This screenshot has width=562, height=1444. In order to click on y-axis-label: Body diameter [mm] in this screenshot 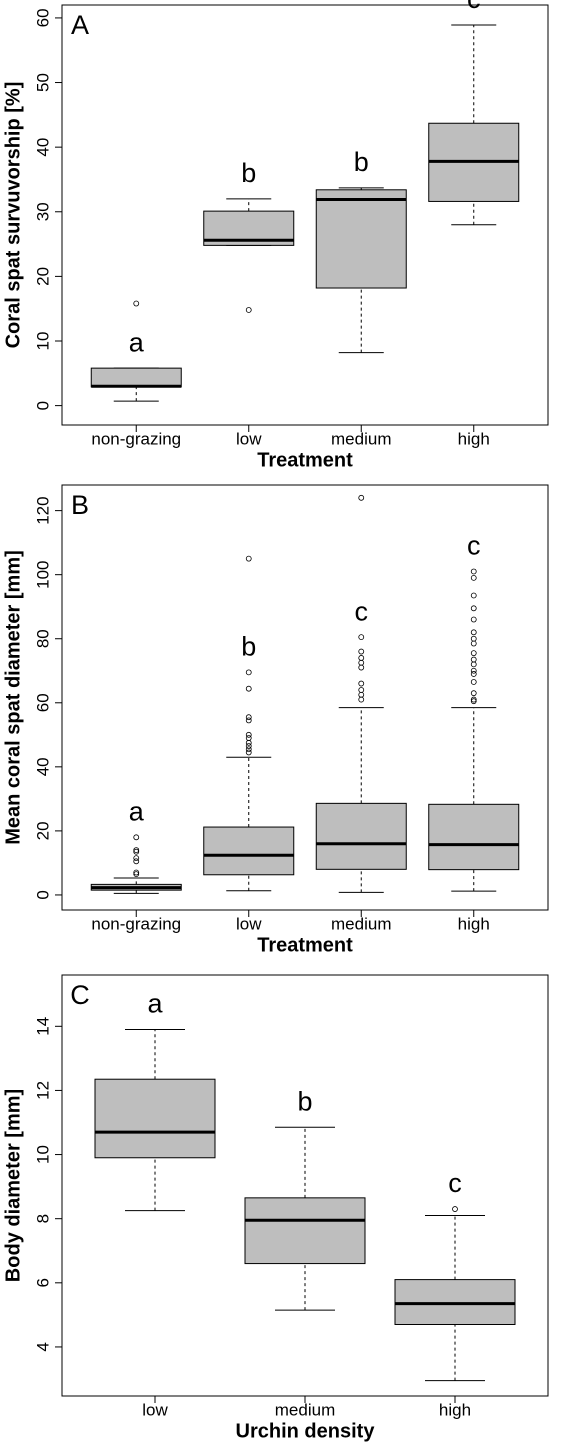, I will do `click(13, 1185)`.